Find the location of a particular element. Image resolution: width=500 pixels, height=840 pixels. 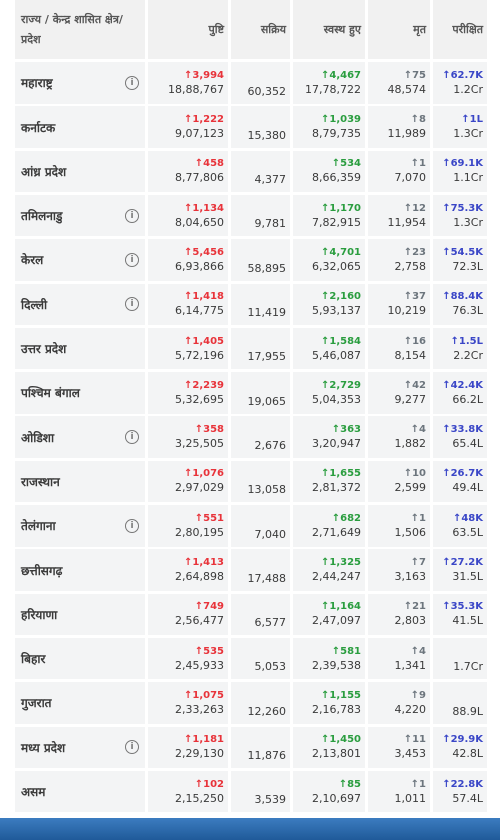

number-cell: ↑1,405 5,72,196 is located at coordinates (188, 348).